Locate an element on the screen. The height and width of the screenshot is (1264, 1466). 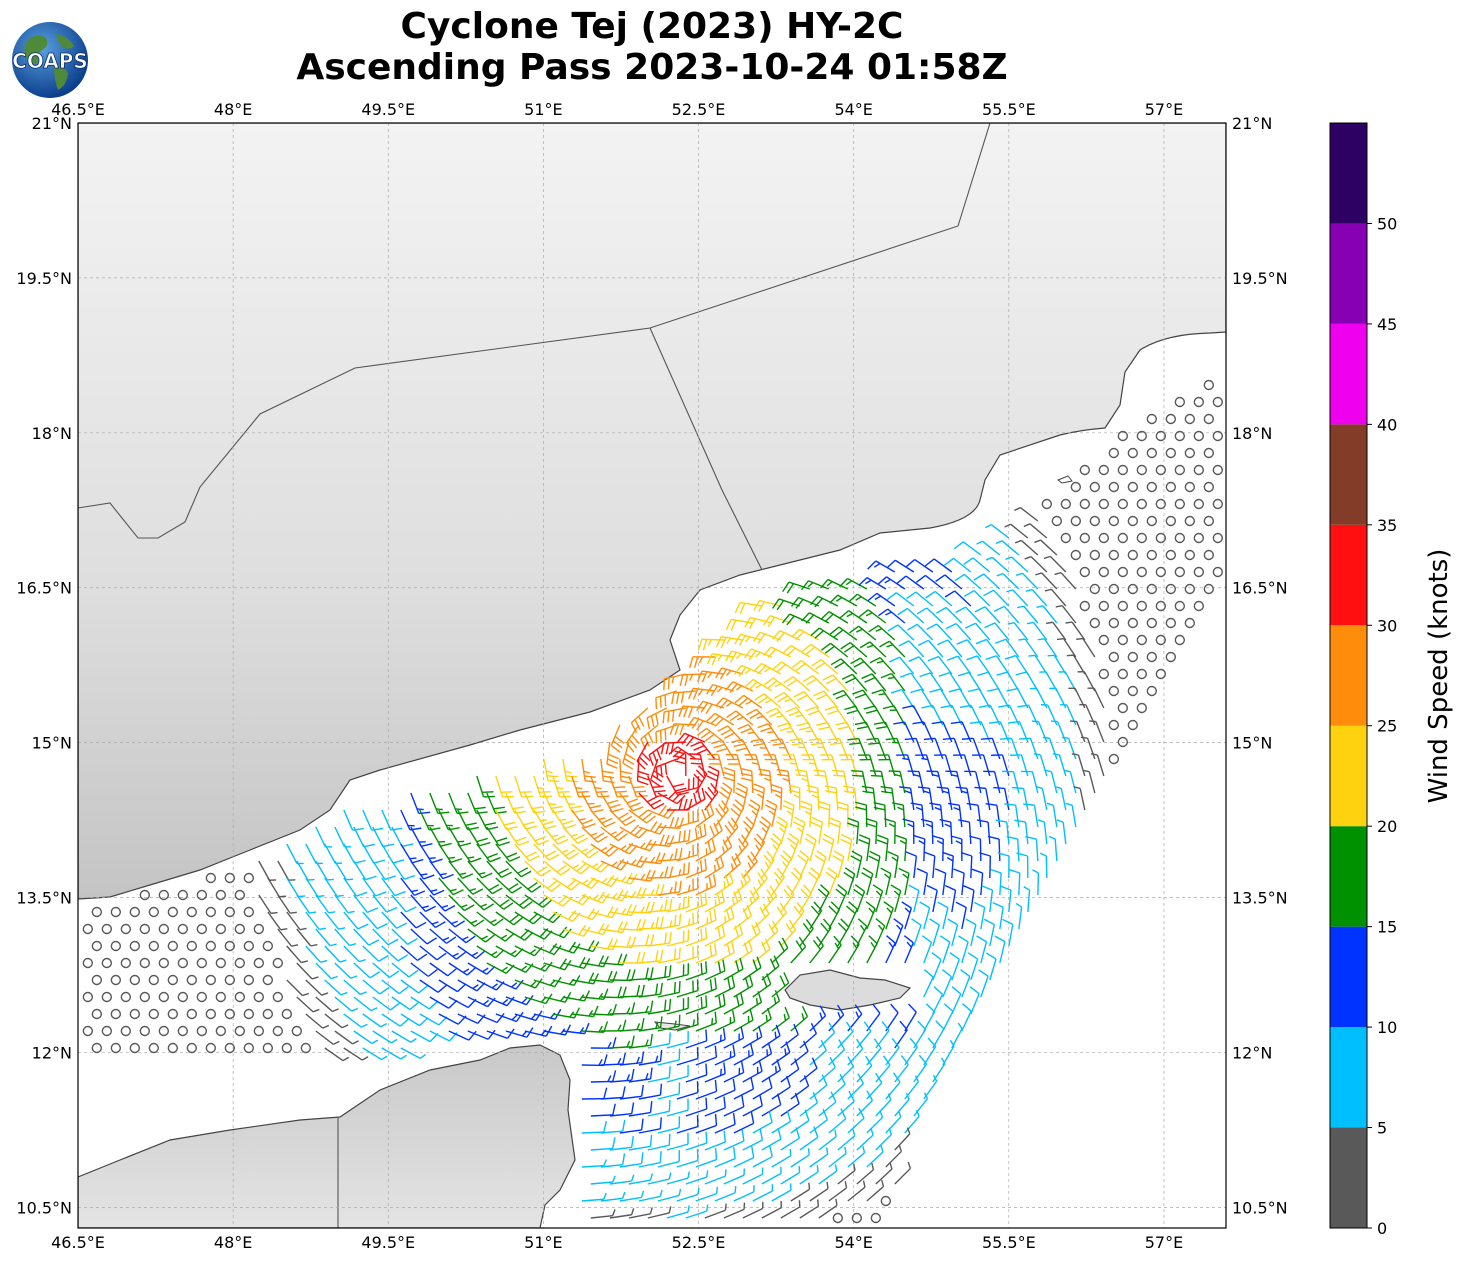
globe-logo-icon: COAPS is located at coordinates (50, 60).